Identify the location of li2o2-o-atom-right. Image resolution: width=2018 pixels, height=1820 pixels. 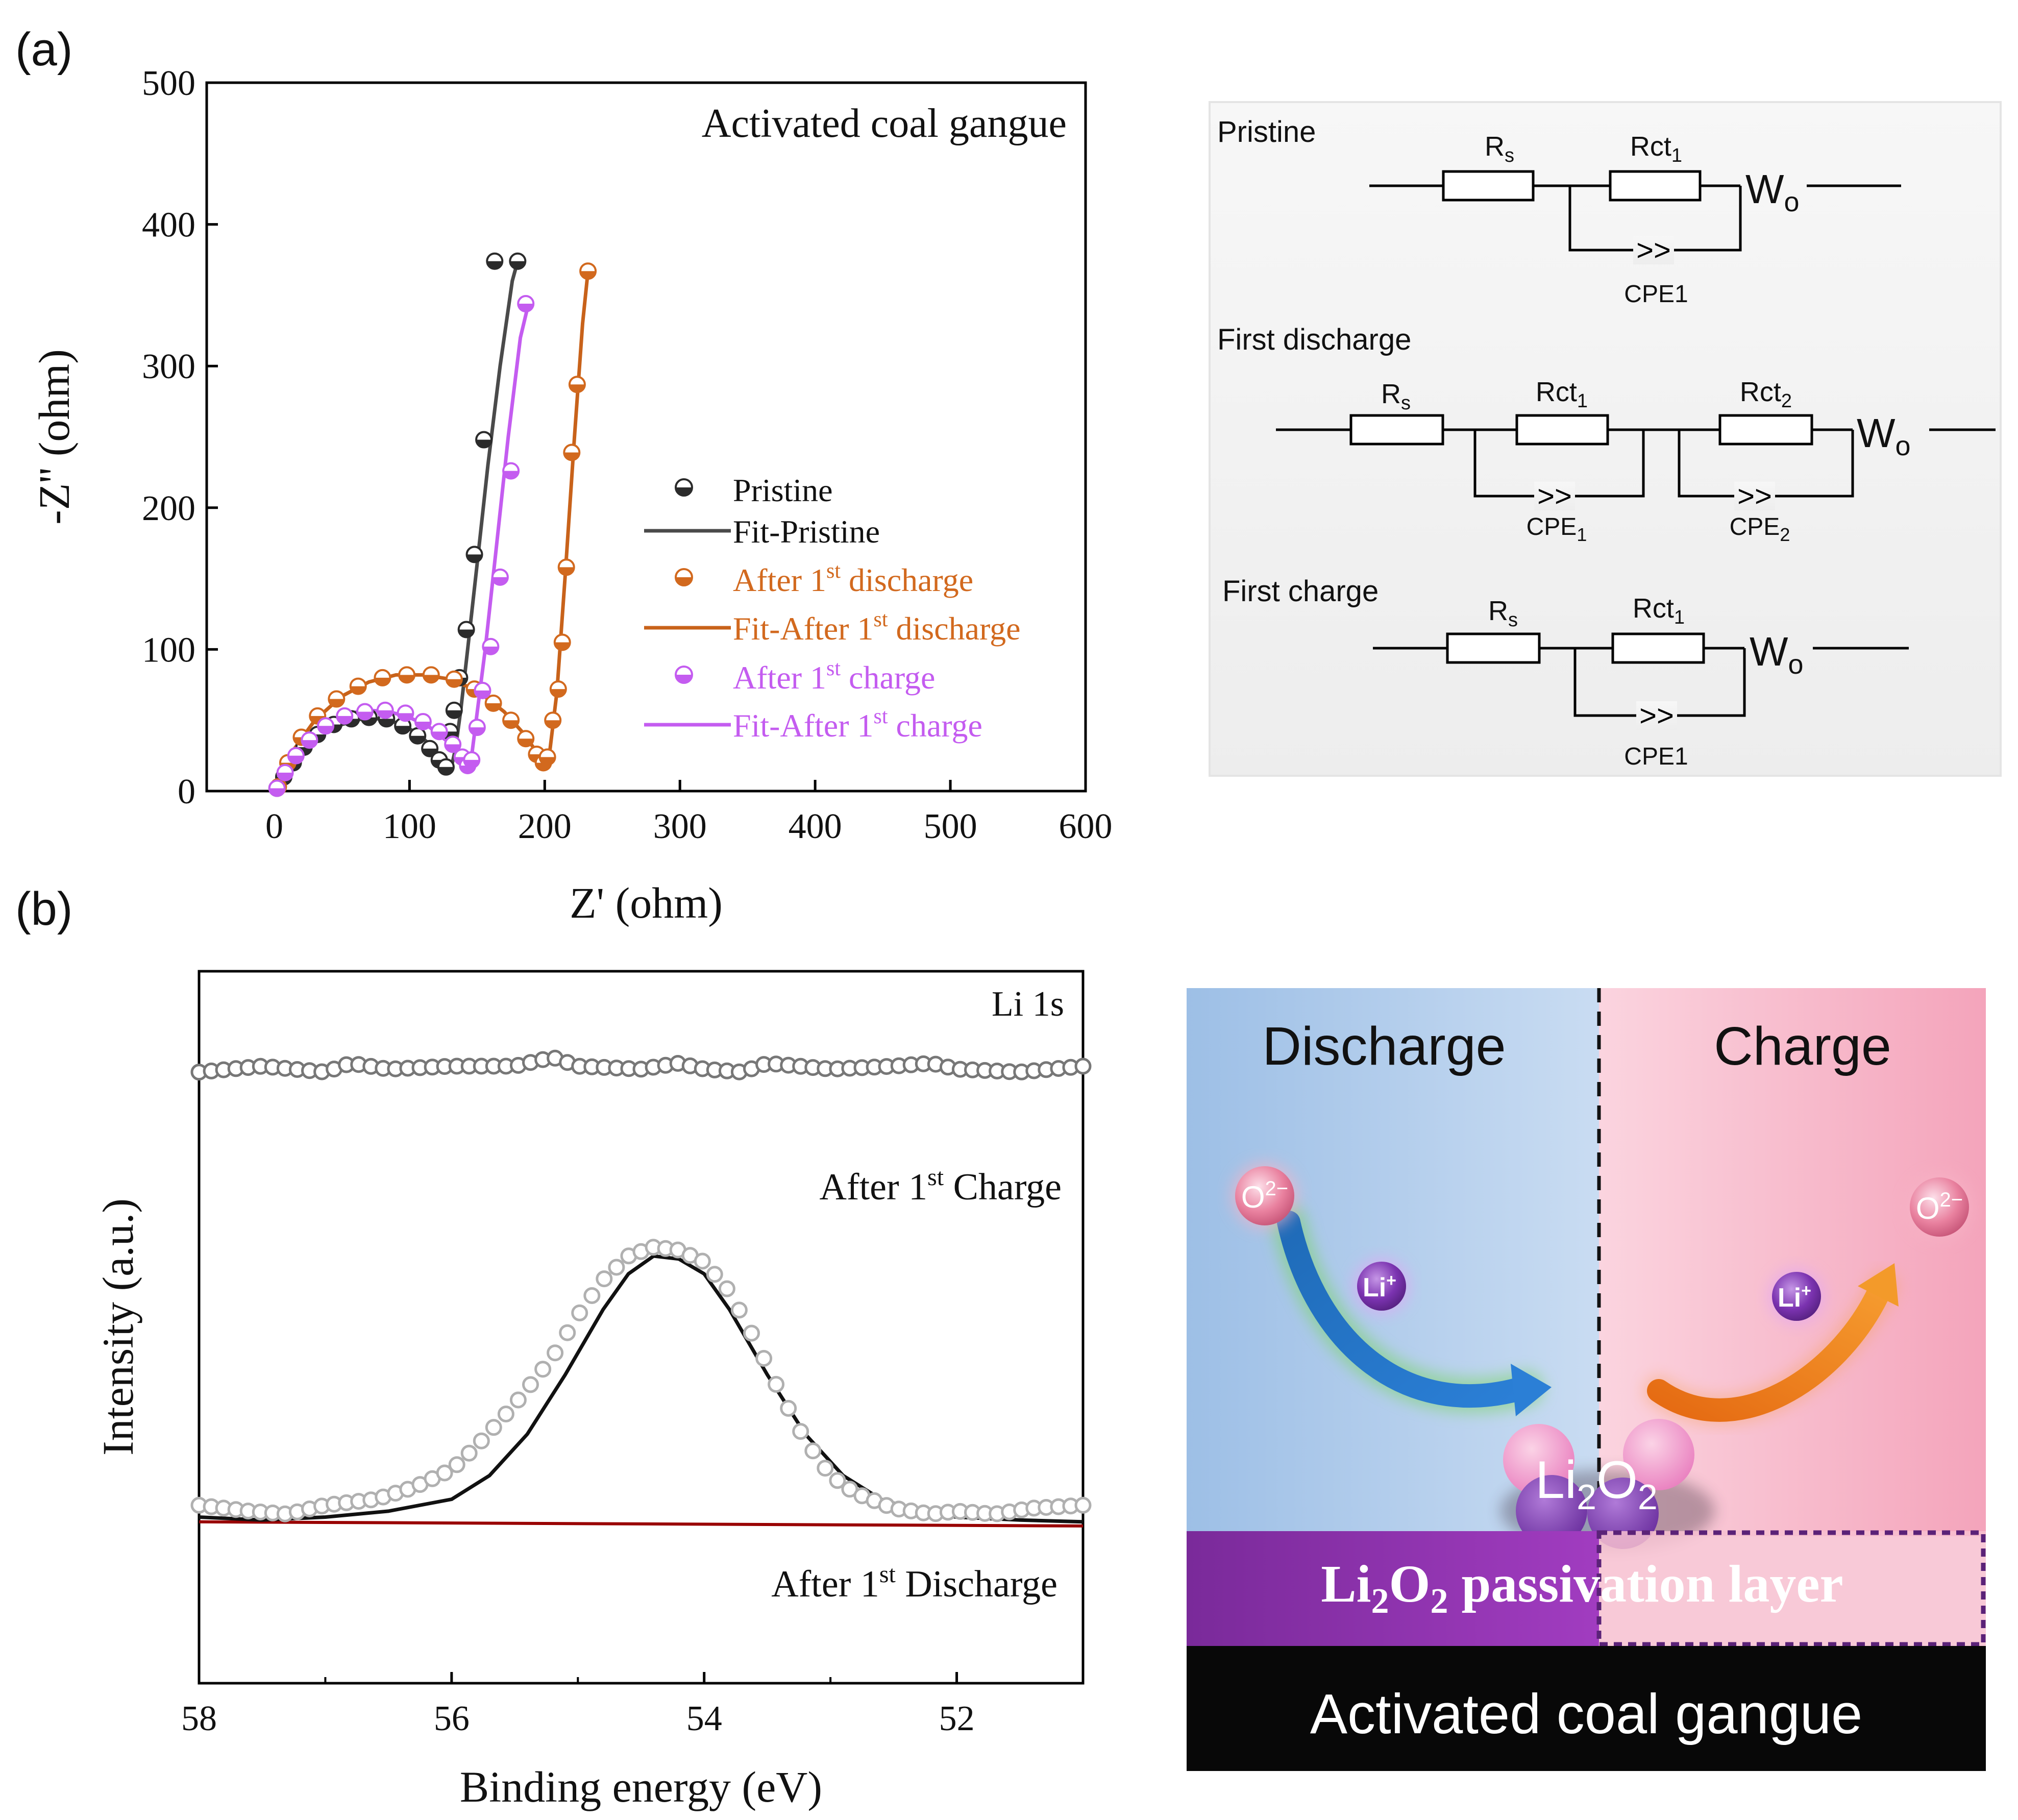
(1659, 1454).